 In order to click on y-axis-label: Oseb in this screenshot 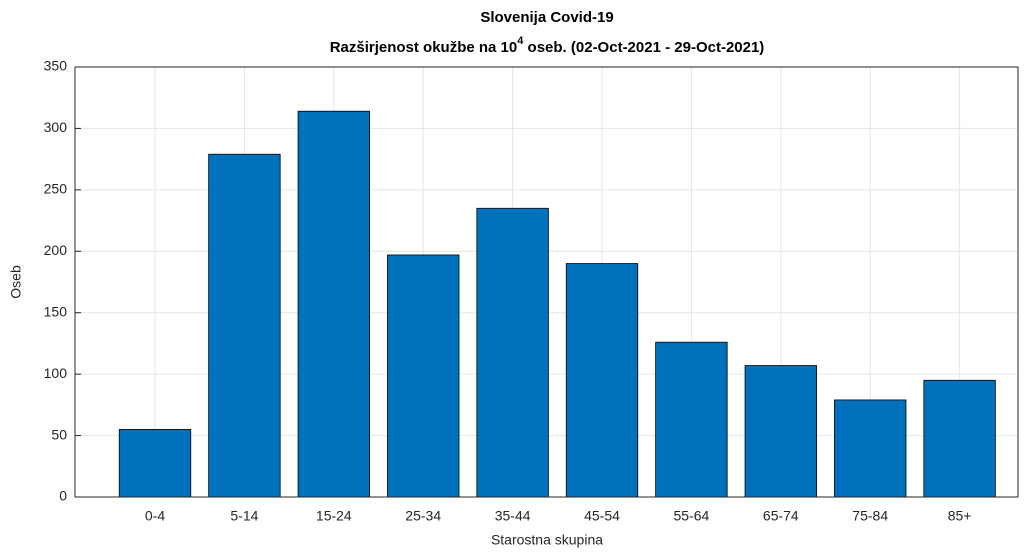, I will do `click(16, 282)`.